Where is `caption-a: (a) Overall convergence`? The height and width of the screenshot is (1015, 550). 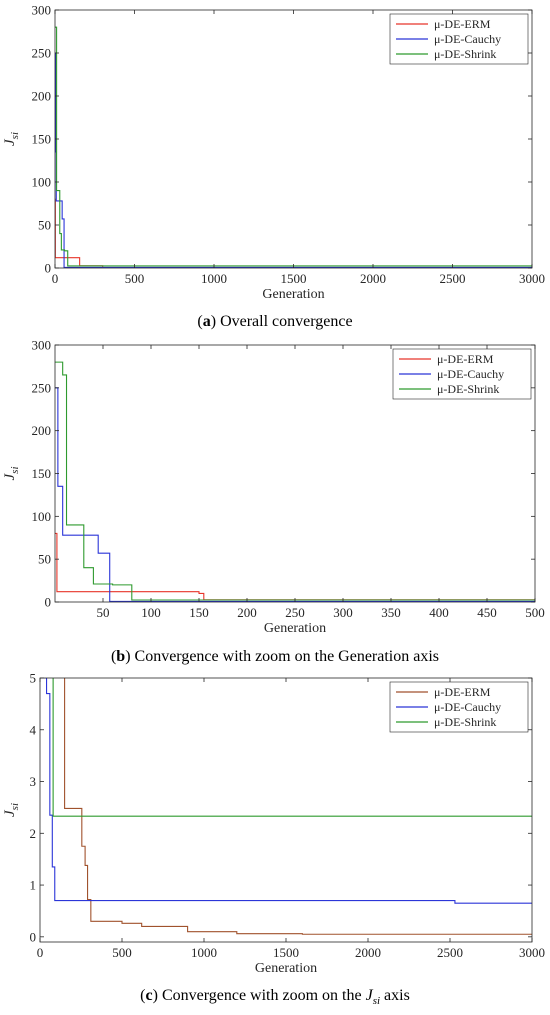 caption-a: (a) Overall convergence is located at coordinates (275, 321).